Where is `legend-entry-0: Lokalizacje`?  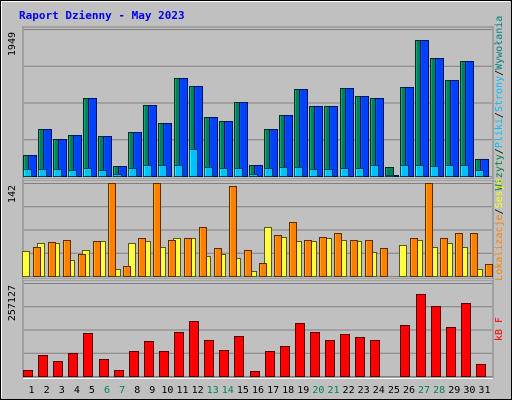
legend-entry-0: Lokalizacje is located at coordinates (499, 247).